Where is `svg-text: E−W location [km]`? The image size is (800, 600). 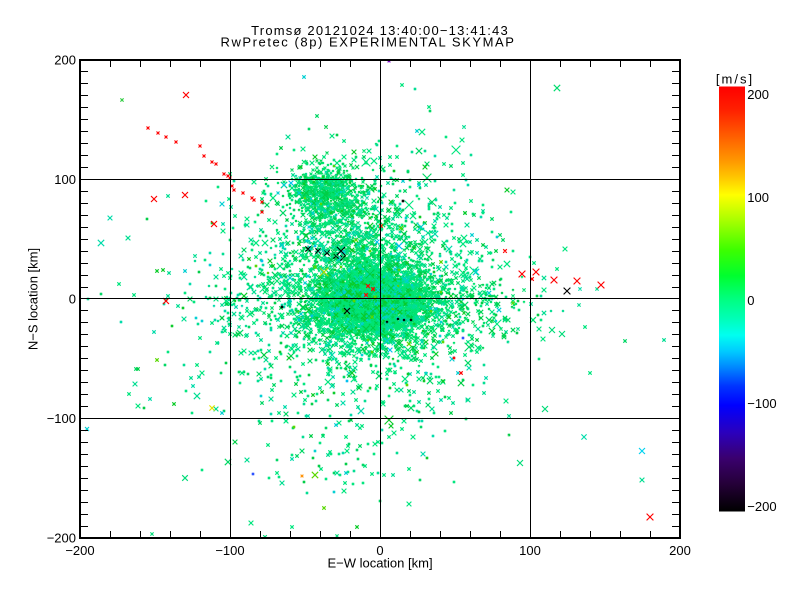
svg-text: E−W location [km] is located at coordinates (379, 563).